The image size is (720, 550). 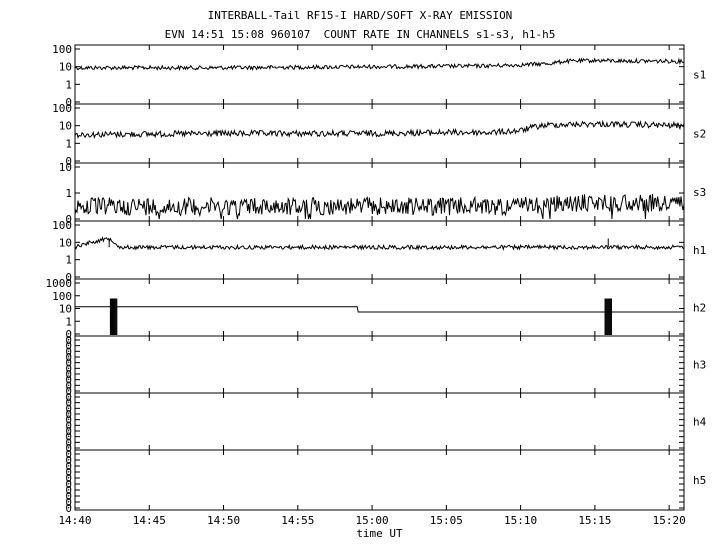 What do you see at coordinates (699, 250) in the screenshot?
I see `panel-label-h1: h1` at bounding box center [699, 250].